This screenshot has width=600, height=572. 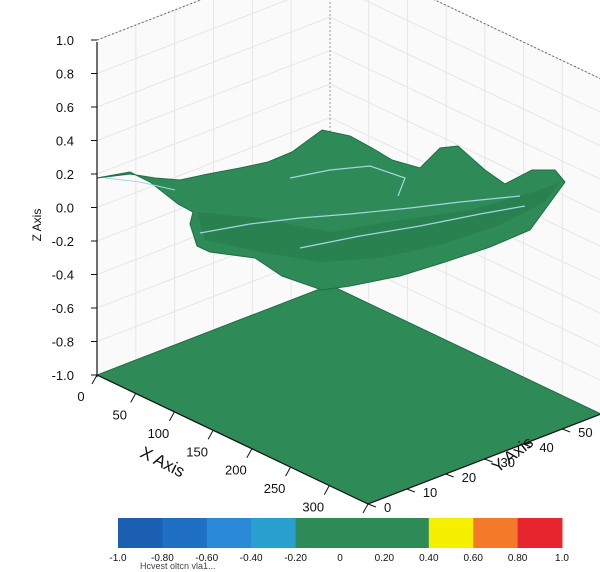 What do you see at coordinates (65, 208) in the screenshot?
I see `z-tick-label: 0.0` at bounding box center [65, 208].